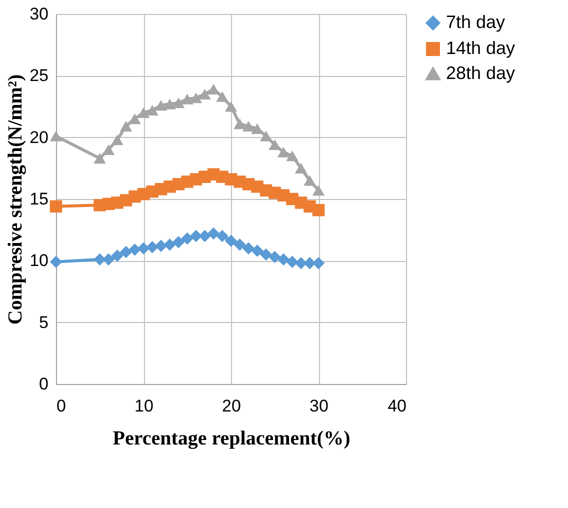  I want to click on x-tick-label: 30, so click(319, 406).